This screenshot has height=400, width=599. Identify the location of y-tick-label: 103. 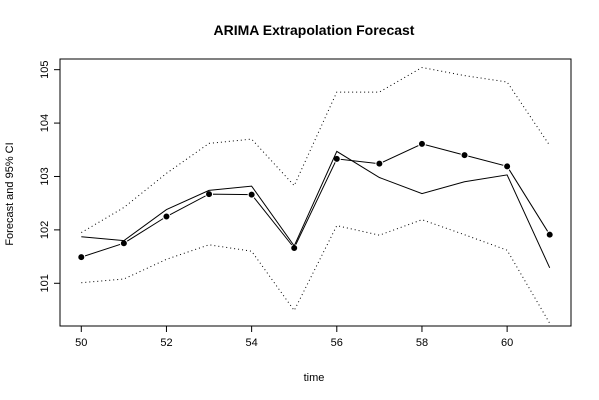
(45, 176).